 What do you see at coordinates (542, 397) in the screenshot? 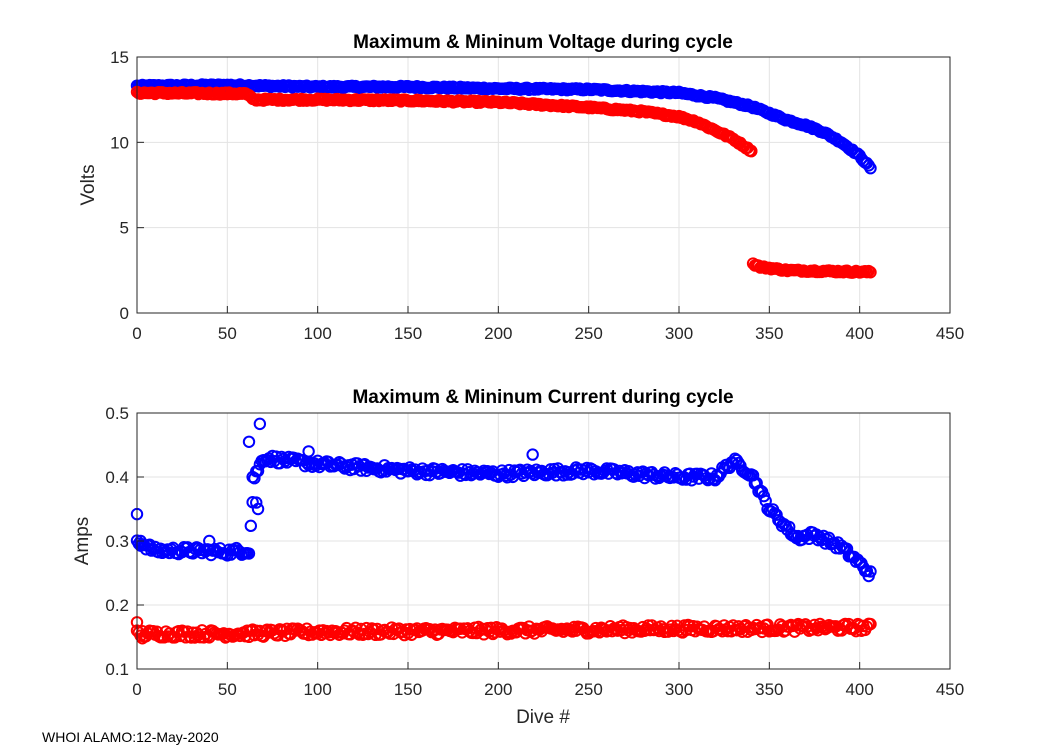
I see `current-chart-title: Maximum & Mininum Current during cycle` at bounding box center [542, 397].